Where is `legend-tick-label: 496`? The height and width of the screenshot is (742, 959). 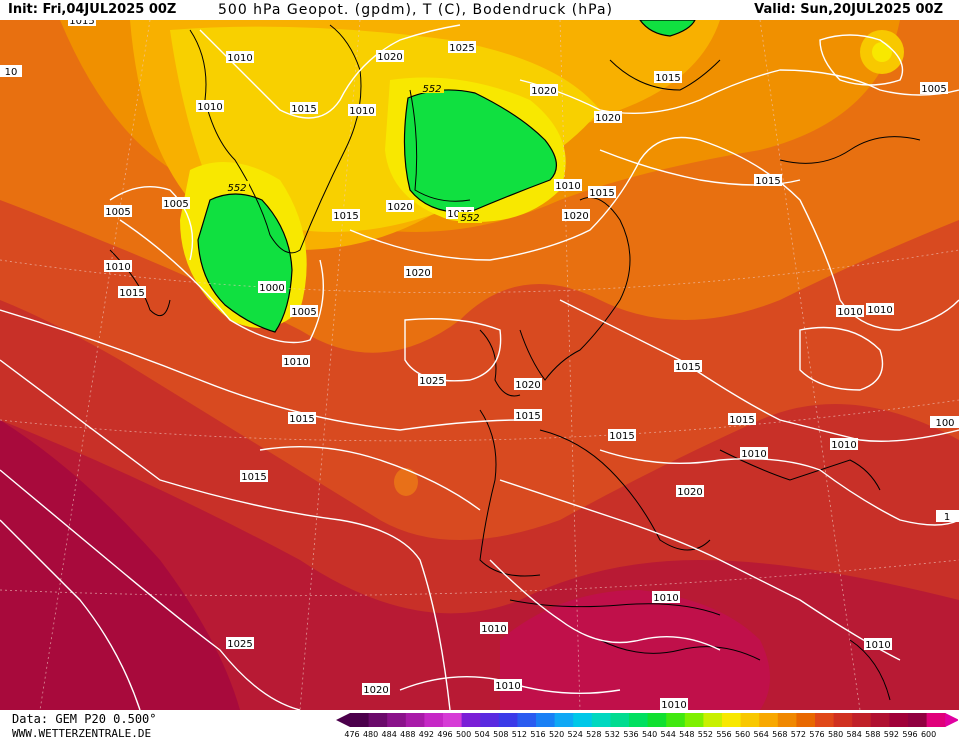 legend-tick-label: 496 is located at coordinates (445, 734).